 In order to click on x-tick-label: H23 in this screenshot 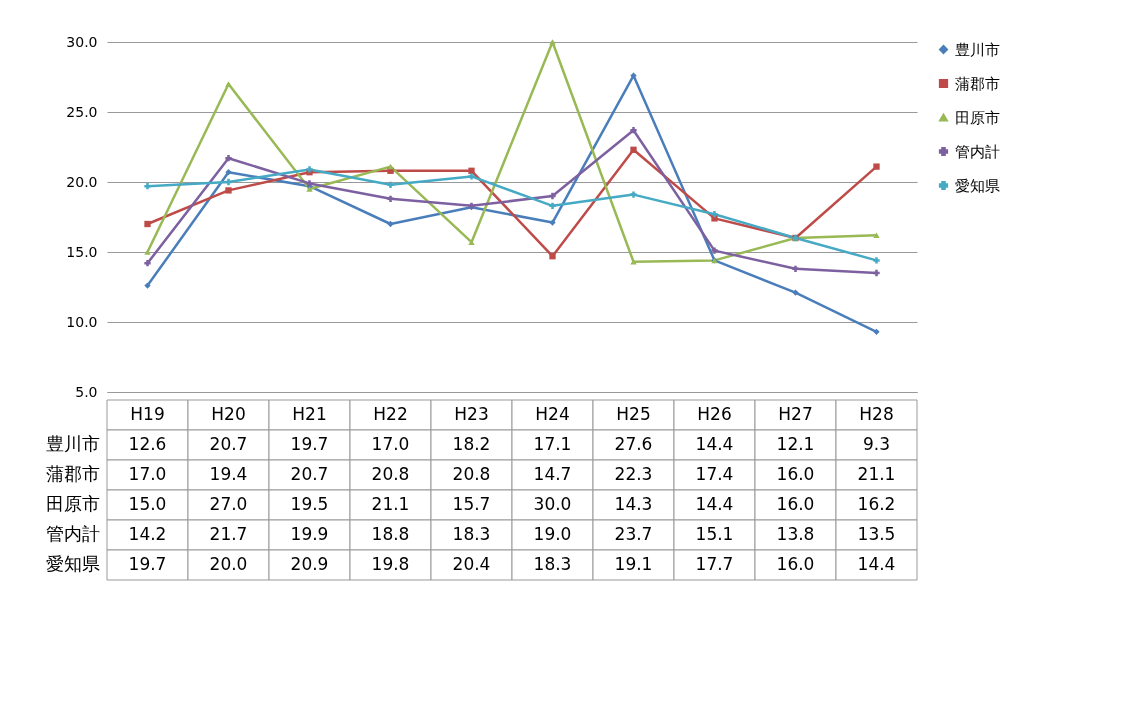, I will do `click(471, 414)`.